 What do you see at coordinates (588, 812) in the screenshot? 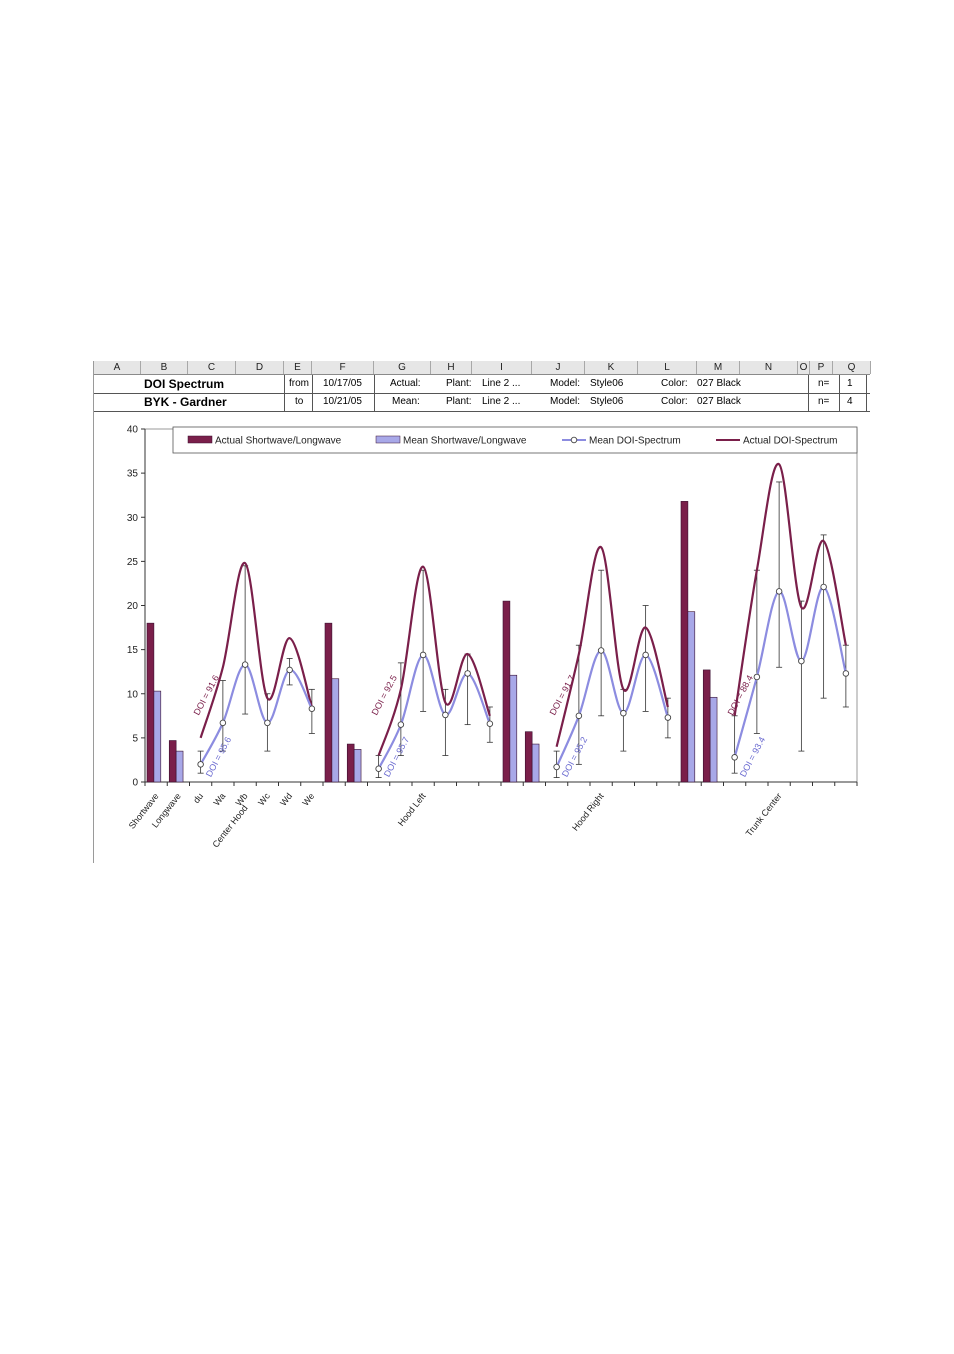
I see `x-group-label: Hood Right` at bounding box center [588, 812].